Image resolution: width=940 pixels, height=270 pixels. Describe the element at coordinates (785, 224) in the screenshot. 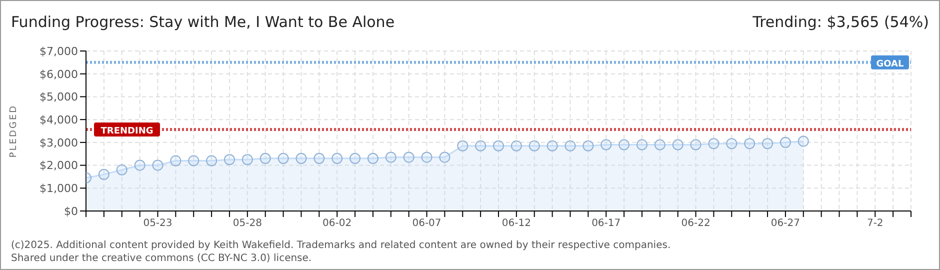

I see `x-tick-label: 06-27` at that location.